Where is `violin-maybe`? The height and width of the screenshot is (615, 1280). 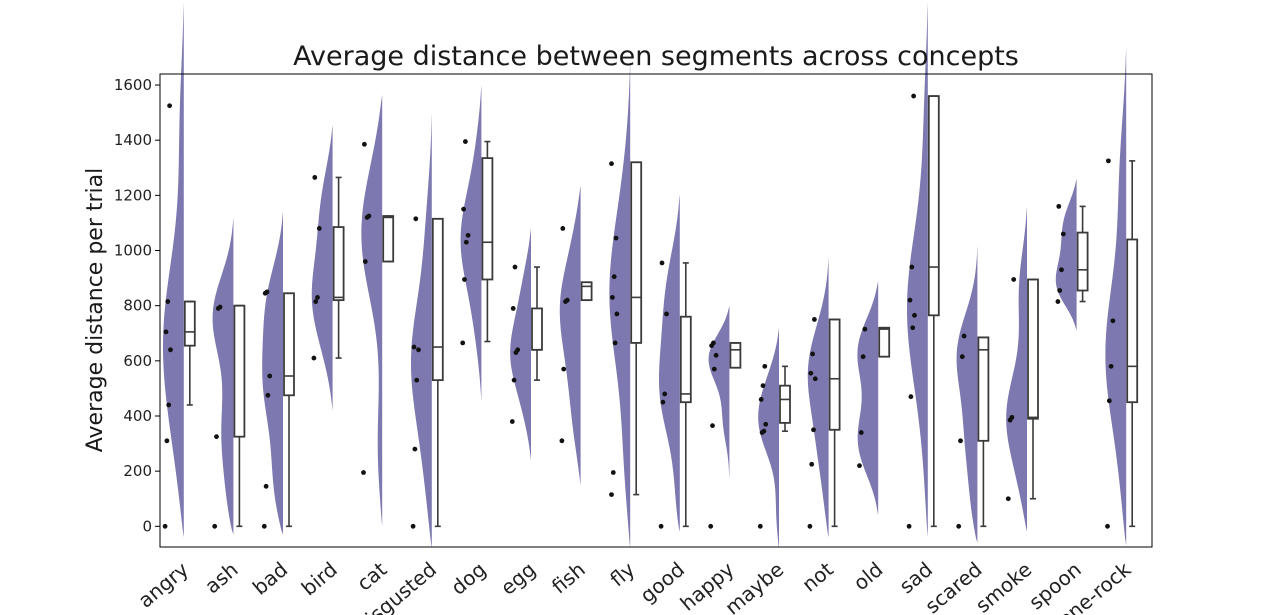
violin-maybe is located at coordinates (768, 438).